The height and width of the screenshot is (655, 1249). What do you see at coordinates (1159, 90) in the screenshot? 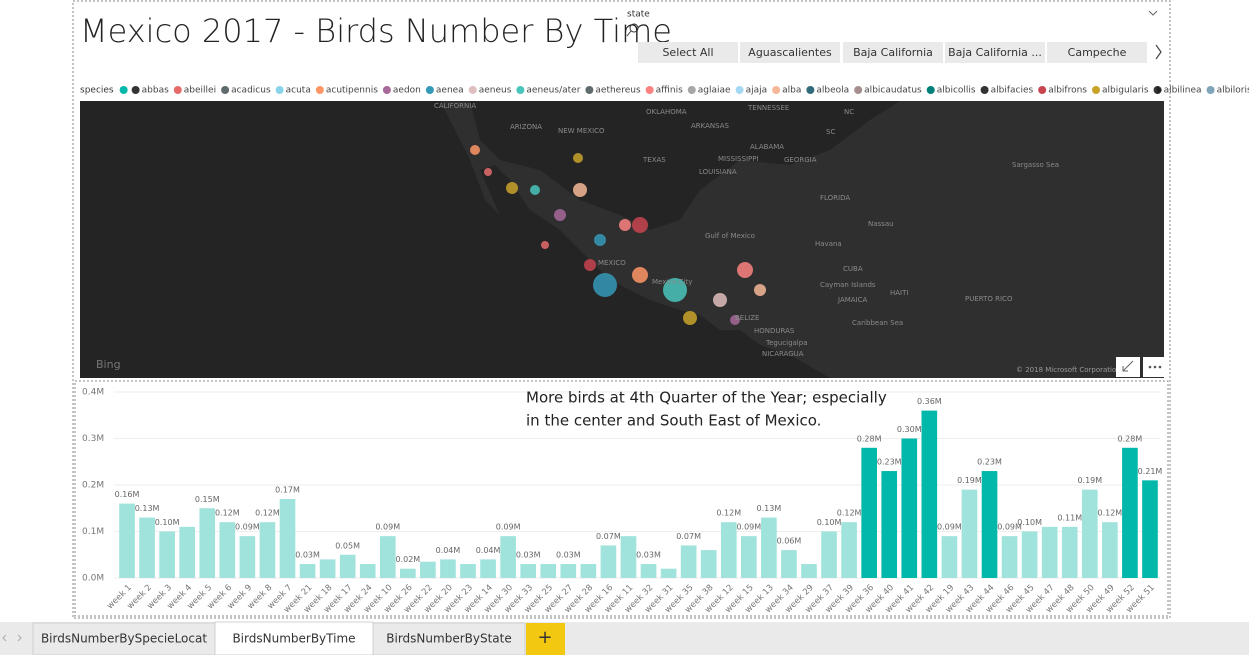
I see `legend-next` at bounding box center [1159, 90].